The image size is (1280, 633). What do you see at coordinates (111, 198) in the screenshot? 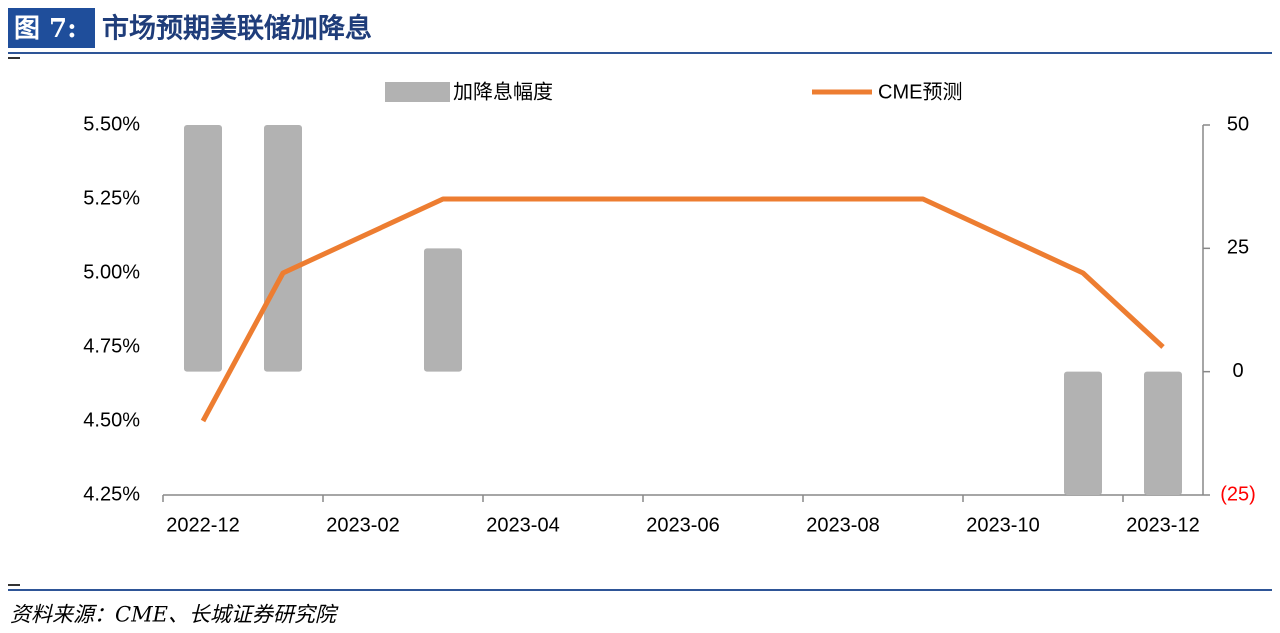
I see `y-tick-label: 5.25%` at bounding box center [111, 198].